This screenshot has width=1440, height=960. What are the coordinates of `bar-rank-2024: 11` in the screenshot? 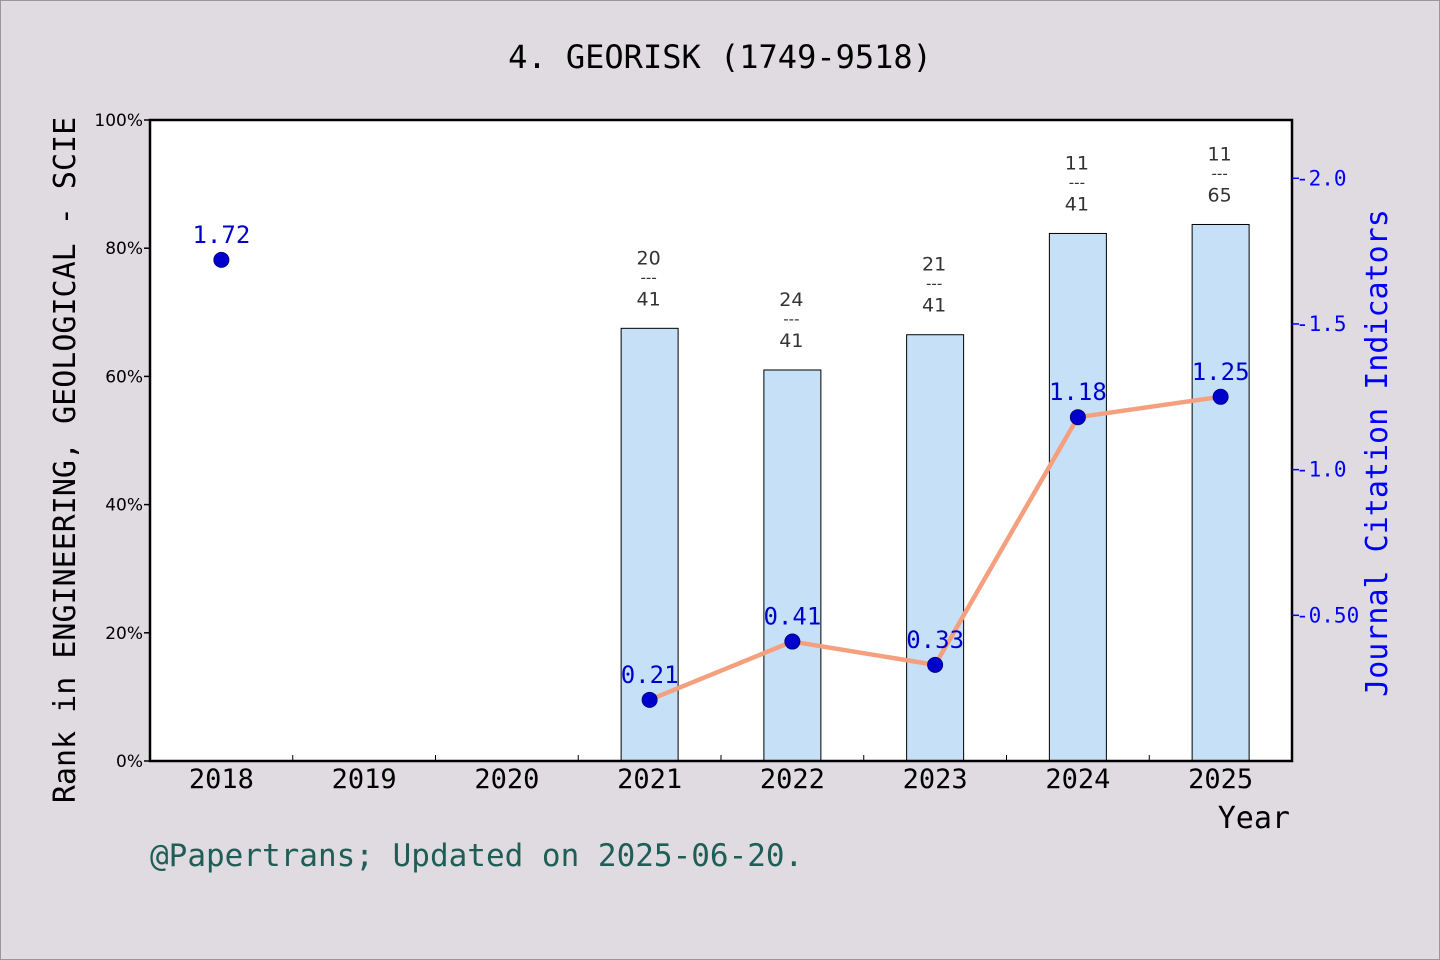 It's located at (1077, 163).